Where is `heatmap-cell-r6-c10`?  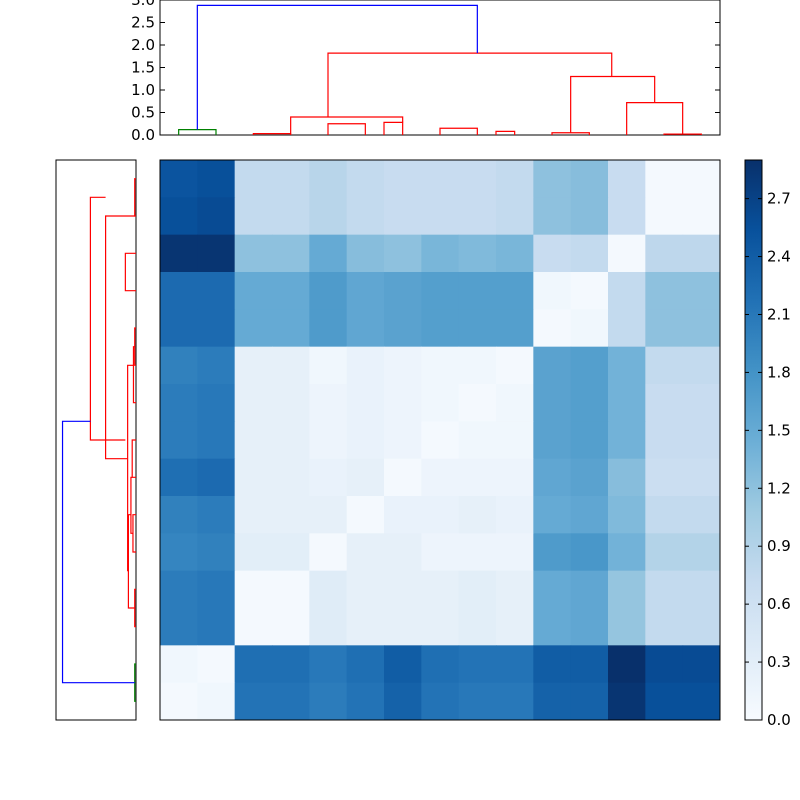 heatmap-cell-r6-c10 is located at coordinates (552, 403).